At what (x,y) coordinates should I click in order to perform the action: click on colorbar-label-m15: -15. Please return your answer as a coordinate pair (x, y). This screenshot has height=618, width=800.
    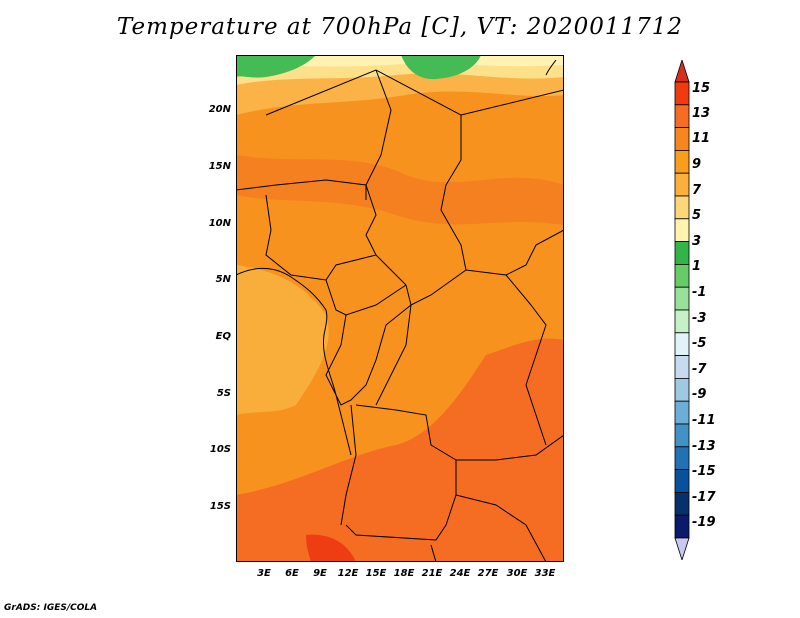
    Looking at the image, I should click on (704, 471).